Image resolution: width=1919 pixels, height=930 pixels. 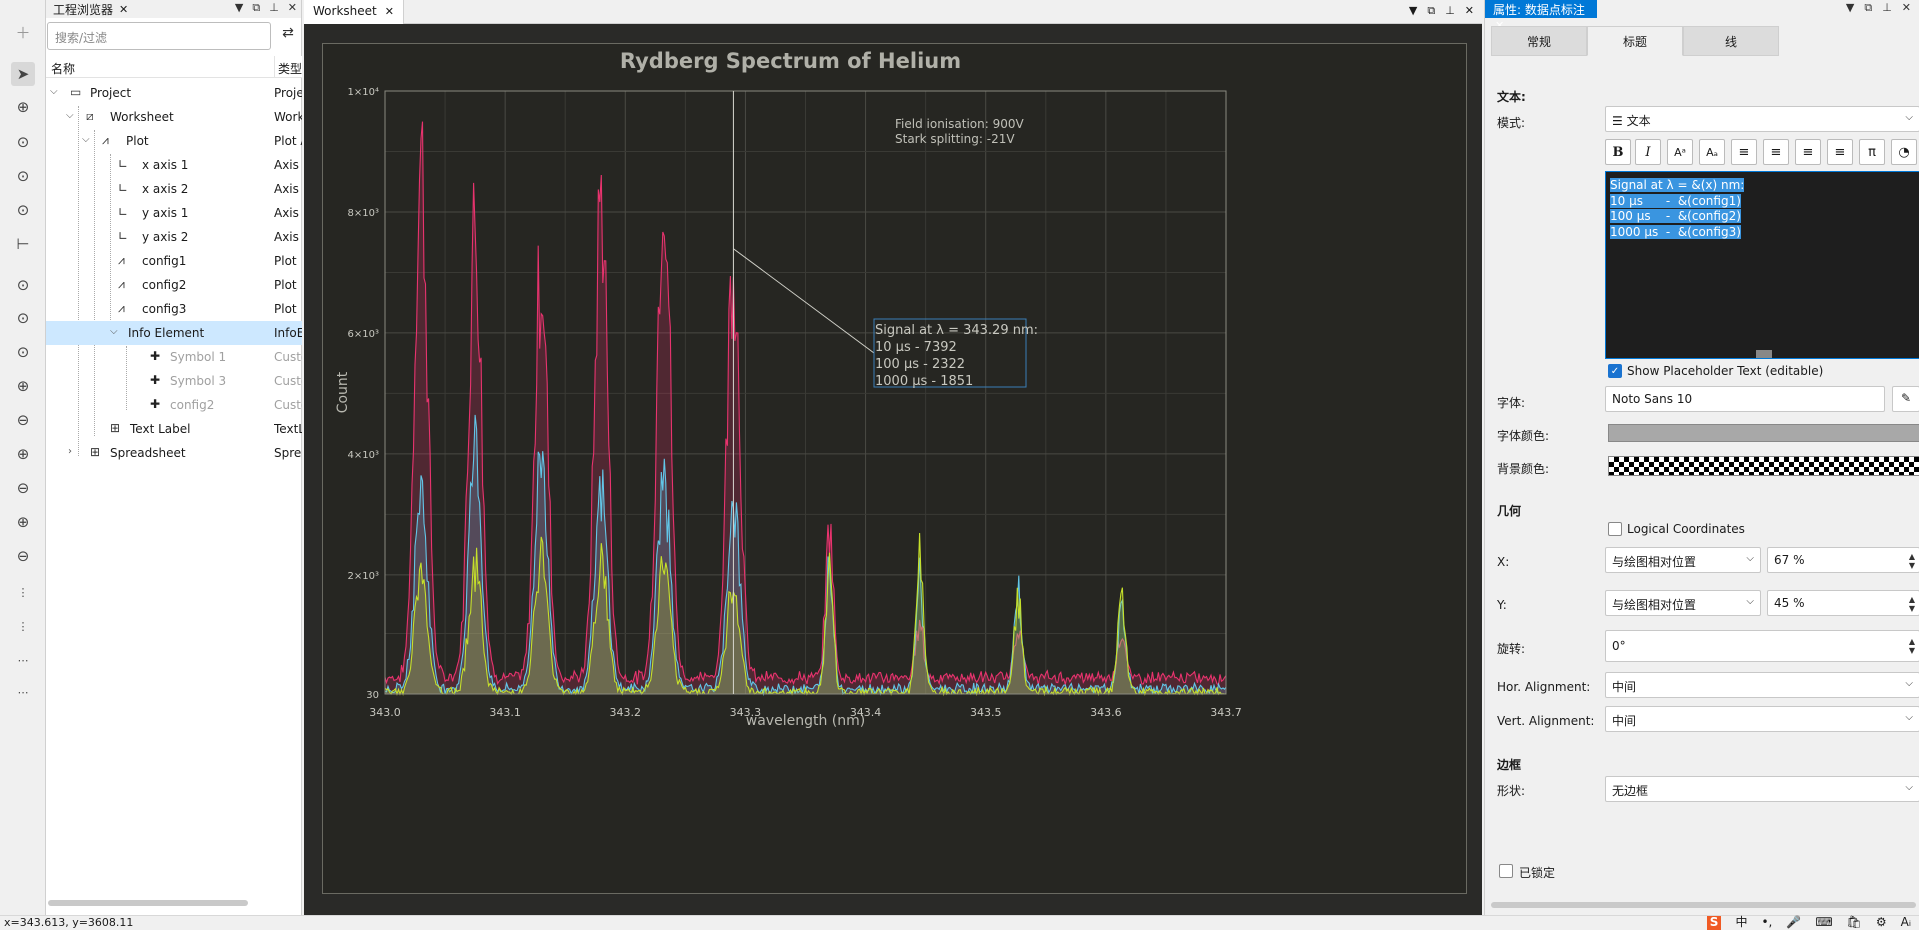 What do you see at coordinates (1712, 152) in the screenshot?
I see `subscript-button: Aₐ` at bounding box center [1712, 152].